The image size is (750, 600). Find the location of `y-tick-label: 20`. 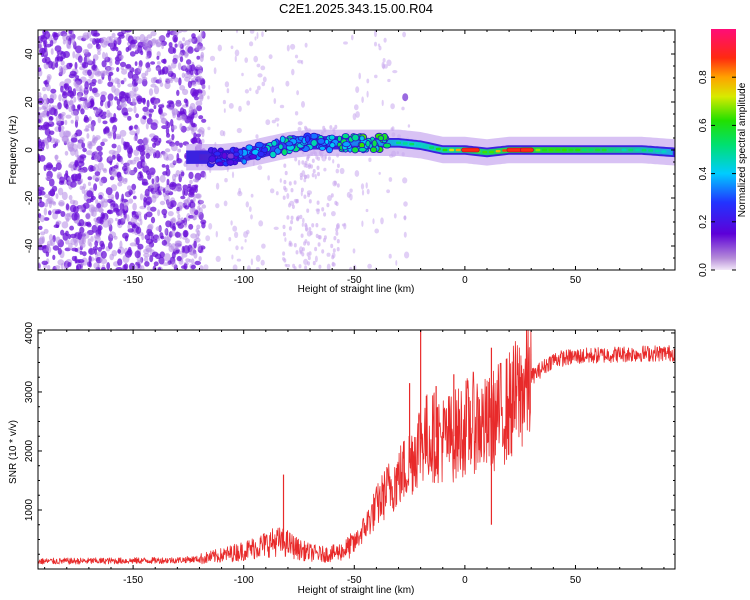

y-tick-label: 20 is located at coordinates (29, 102).